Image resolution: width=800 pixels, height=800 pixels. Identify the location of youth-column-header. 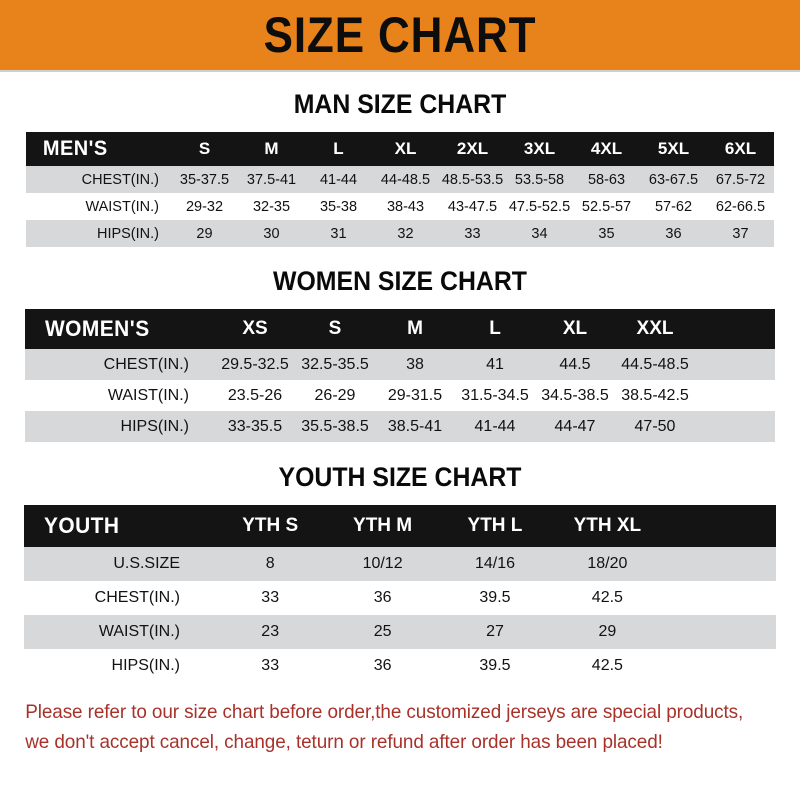
(720, 526).